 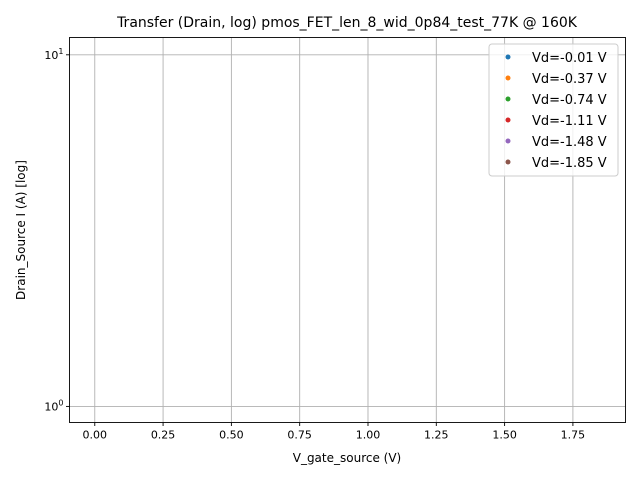 I want to click on x-tick-label: 1.00, so click(x=368, y=435).